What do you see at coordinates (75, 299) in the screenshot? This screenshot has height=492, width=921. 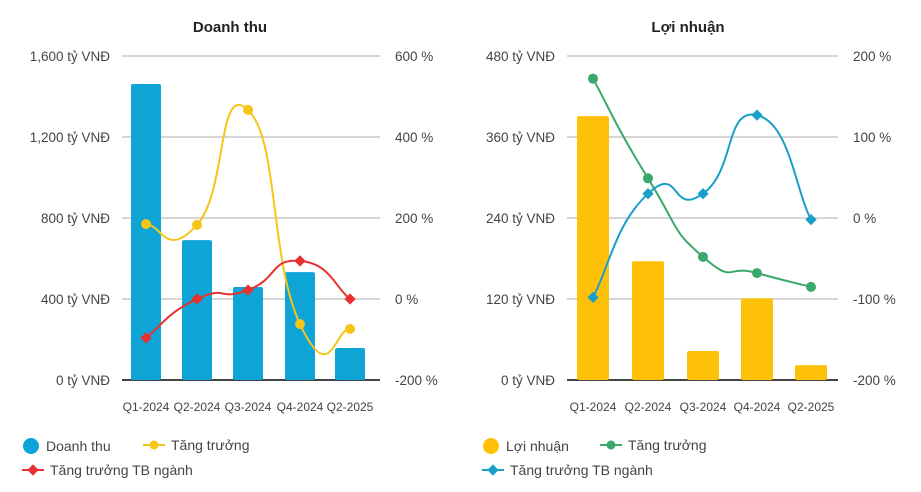 I see `left-axis-tick-label: 400 tỷ VNĐ` at bounding box center [75, 299].